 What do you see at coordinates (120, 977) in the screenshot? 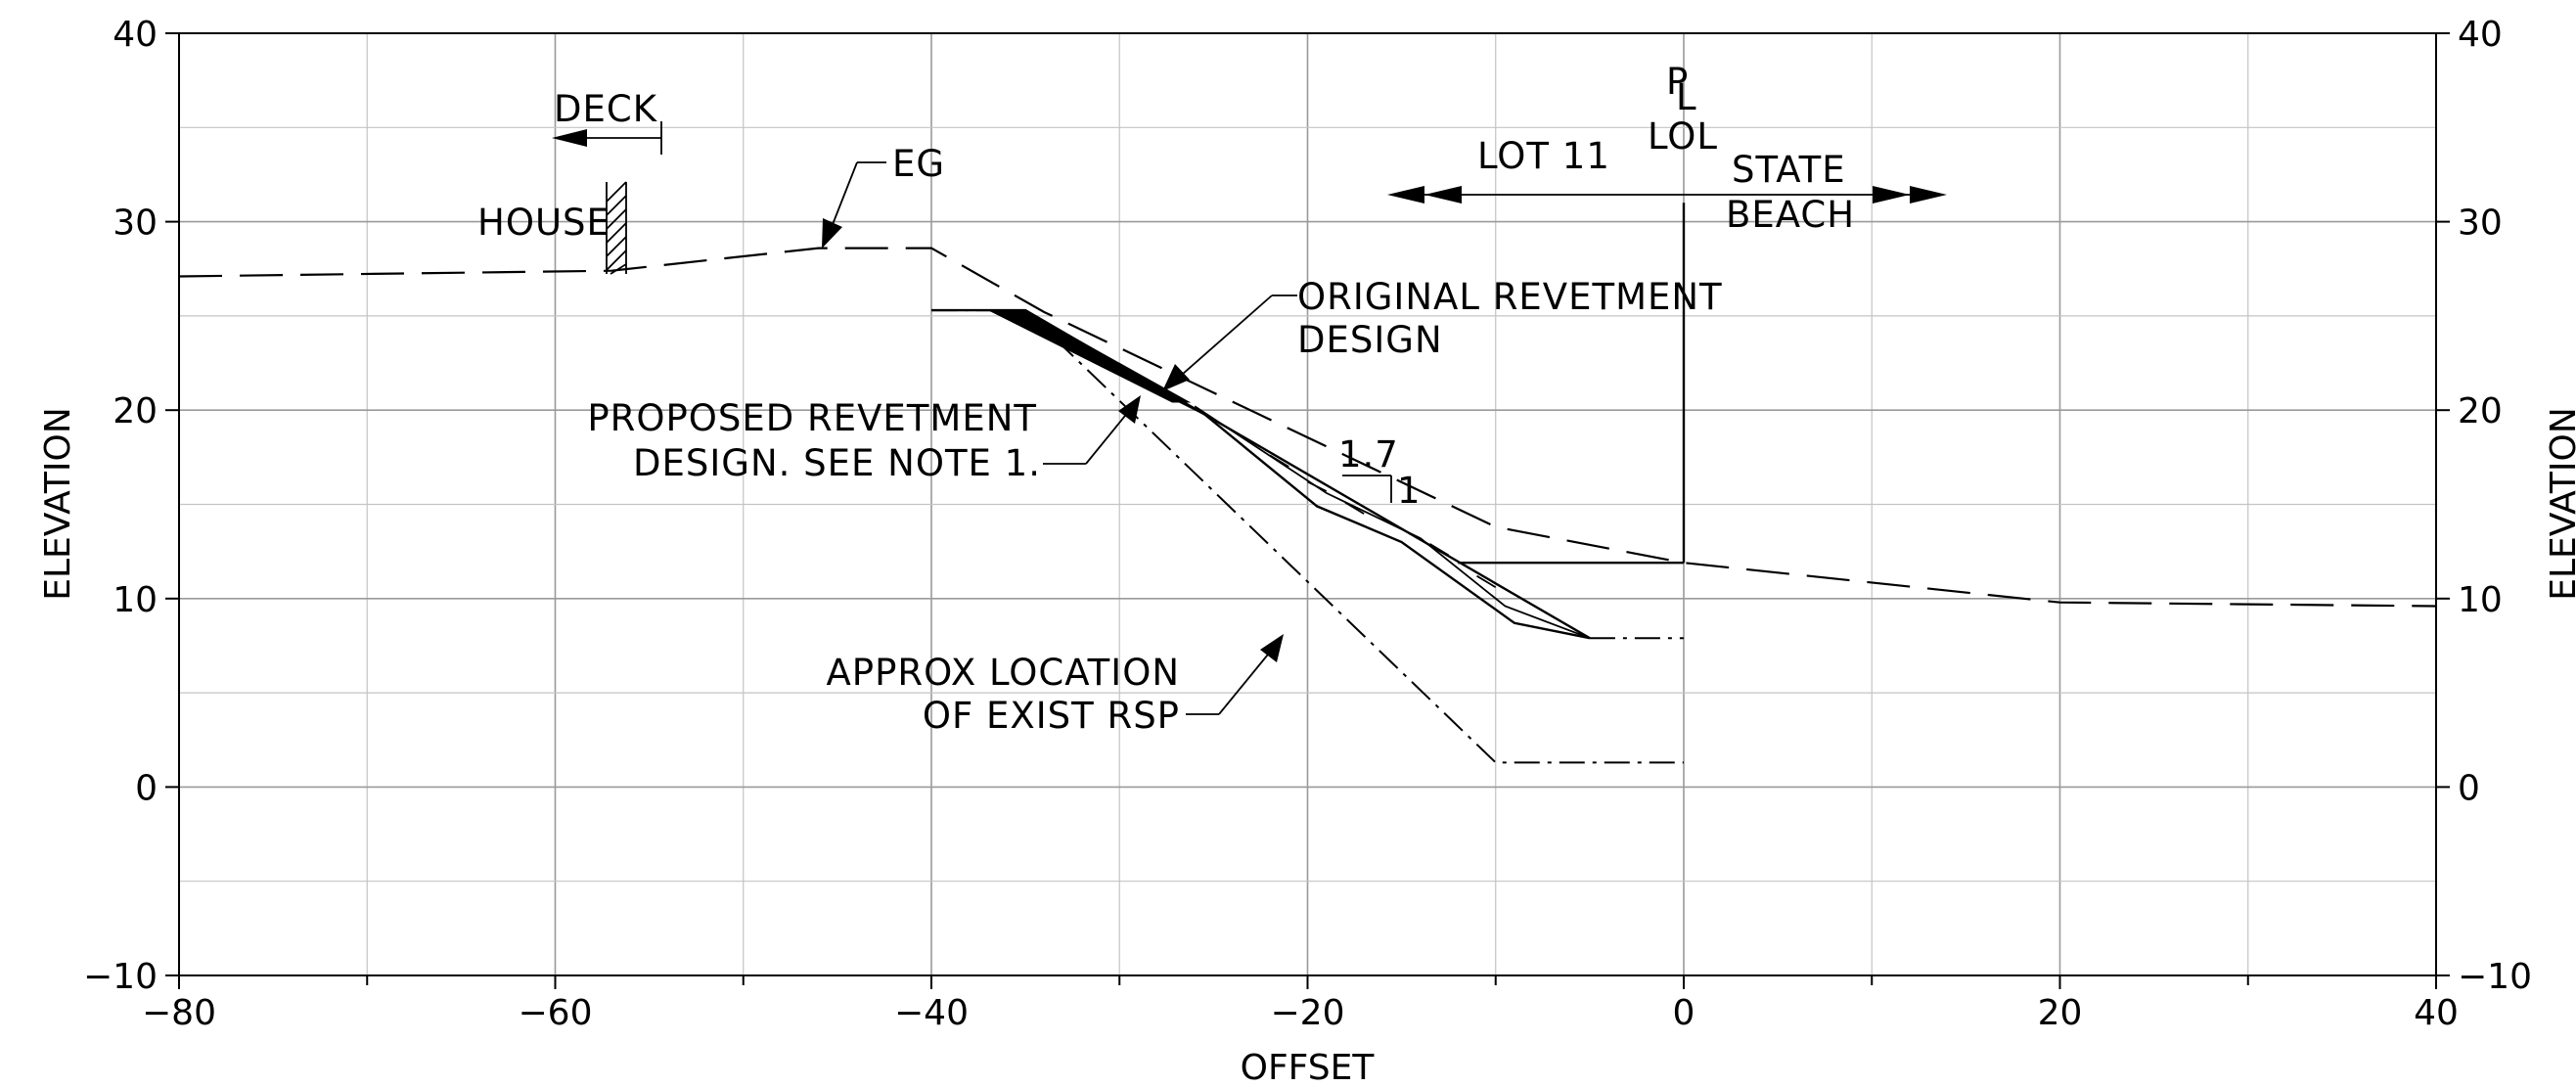
I see `y-tick-label-left: −10` at bounding box center [120, 977].